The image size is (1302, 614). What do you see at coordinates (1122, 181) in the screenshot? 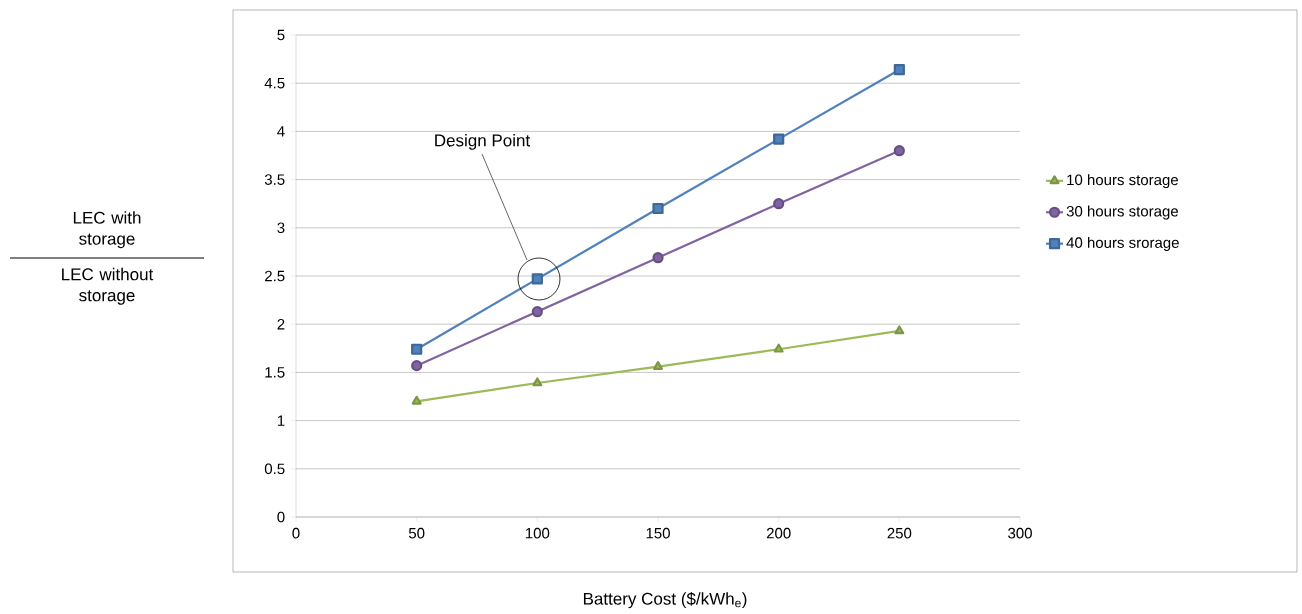
I see `legend-label: 10 hours storage` at bounding box center [1122, 181].